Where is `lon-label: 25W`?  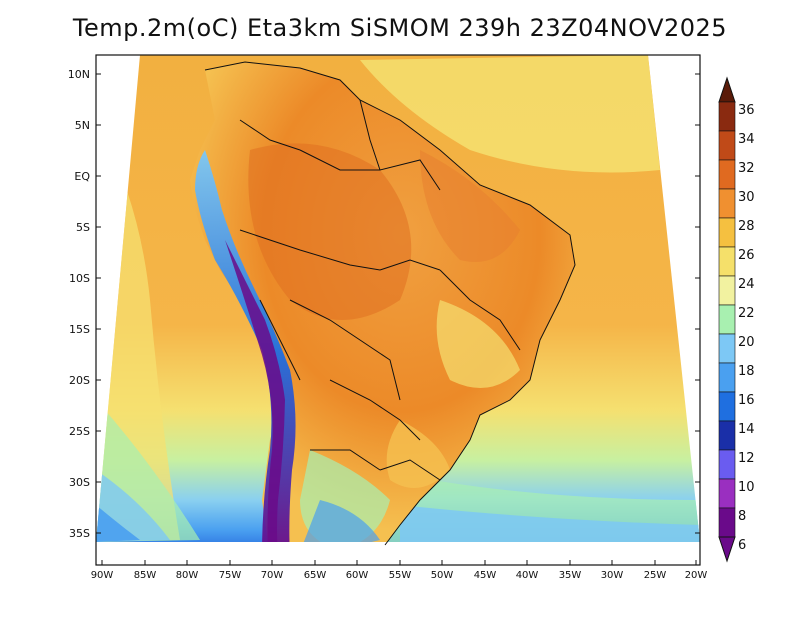 lon-label: 25W is located at coordinates (655, 575).